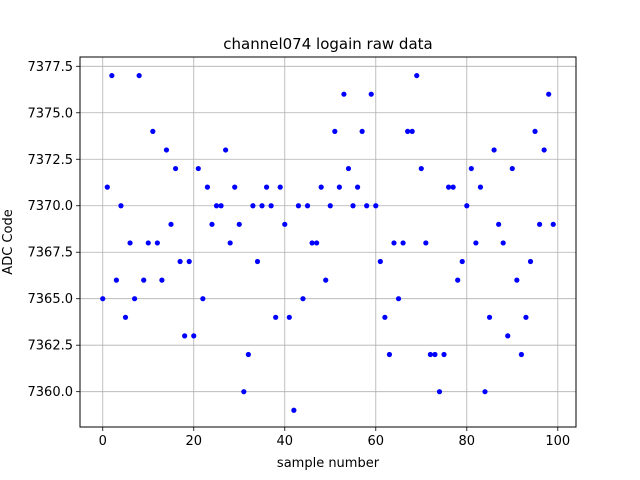 The image size is (640, 480). Describe the element at coordinates (284, 441) in the screenshot. I see `x-tick-label: 40` at that location.